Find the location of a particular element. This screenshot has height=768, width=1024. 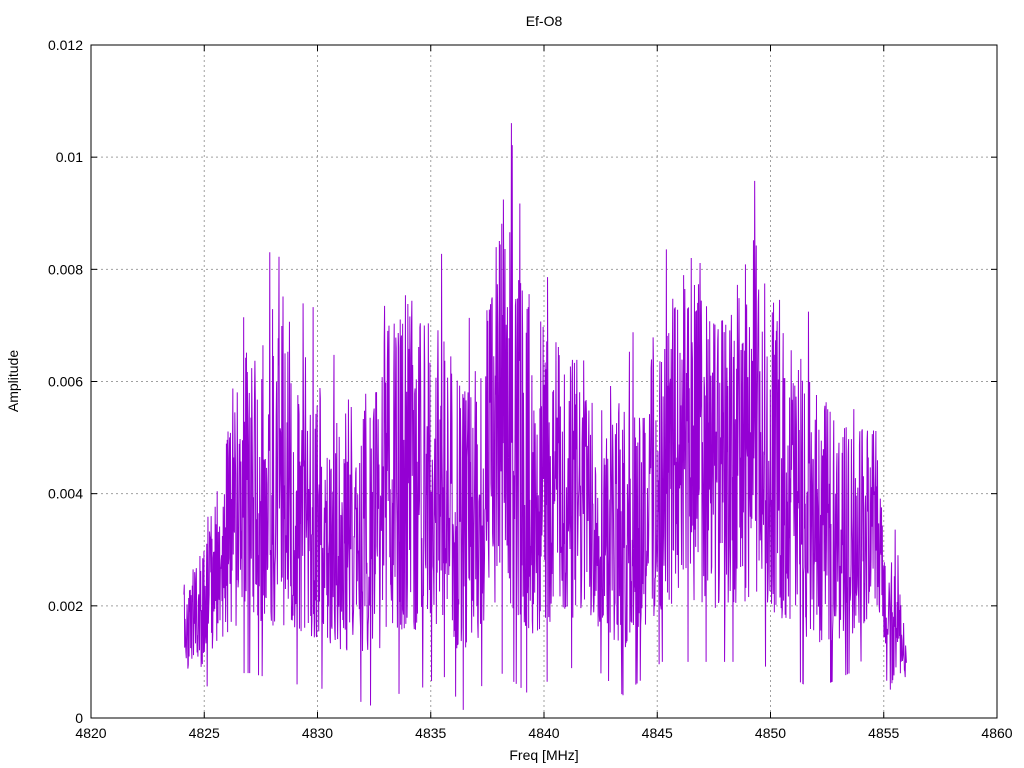

y-tick-label: 0.01 is located at coordinates (69, 157).